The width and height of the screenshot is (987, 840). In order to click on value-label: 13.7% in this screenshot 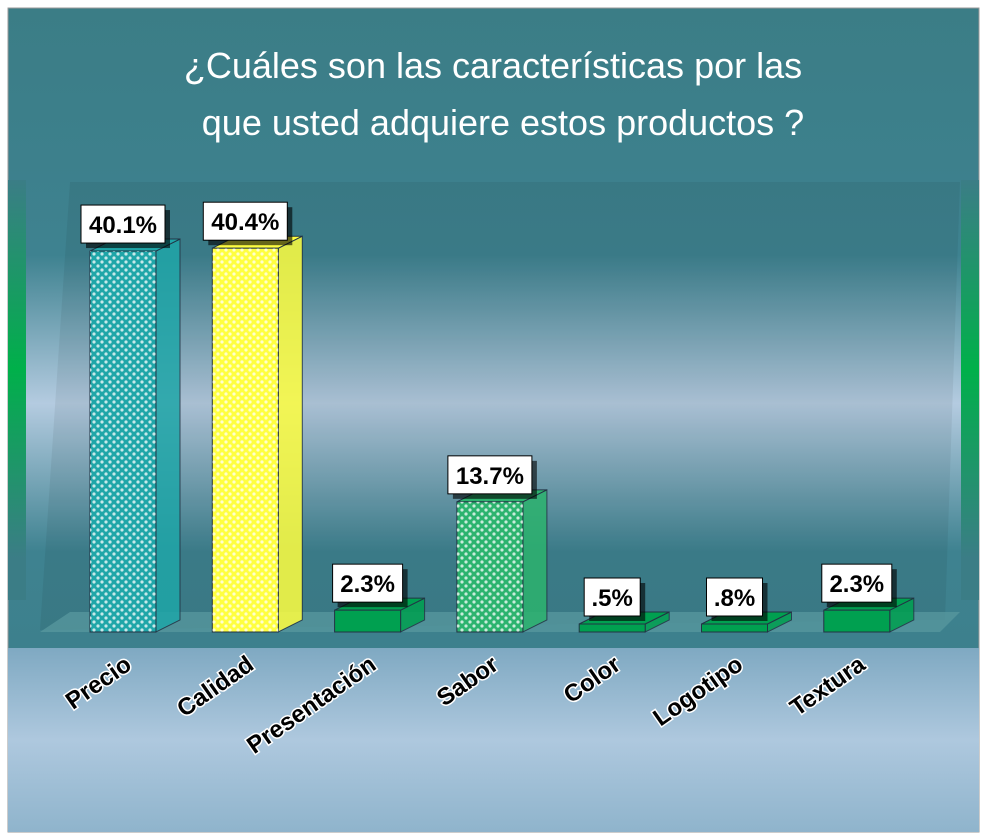, I will do `click(490, 476)`.